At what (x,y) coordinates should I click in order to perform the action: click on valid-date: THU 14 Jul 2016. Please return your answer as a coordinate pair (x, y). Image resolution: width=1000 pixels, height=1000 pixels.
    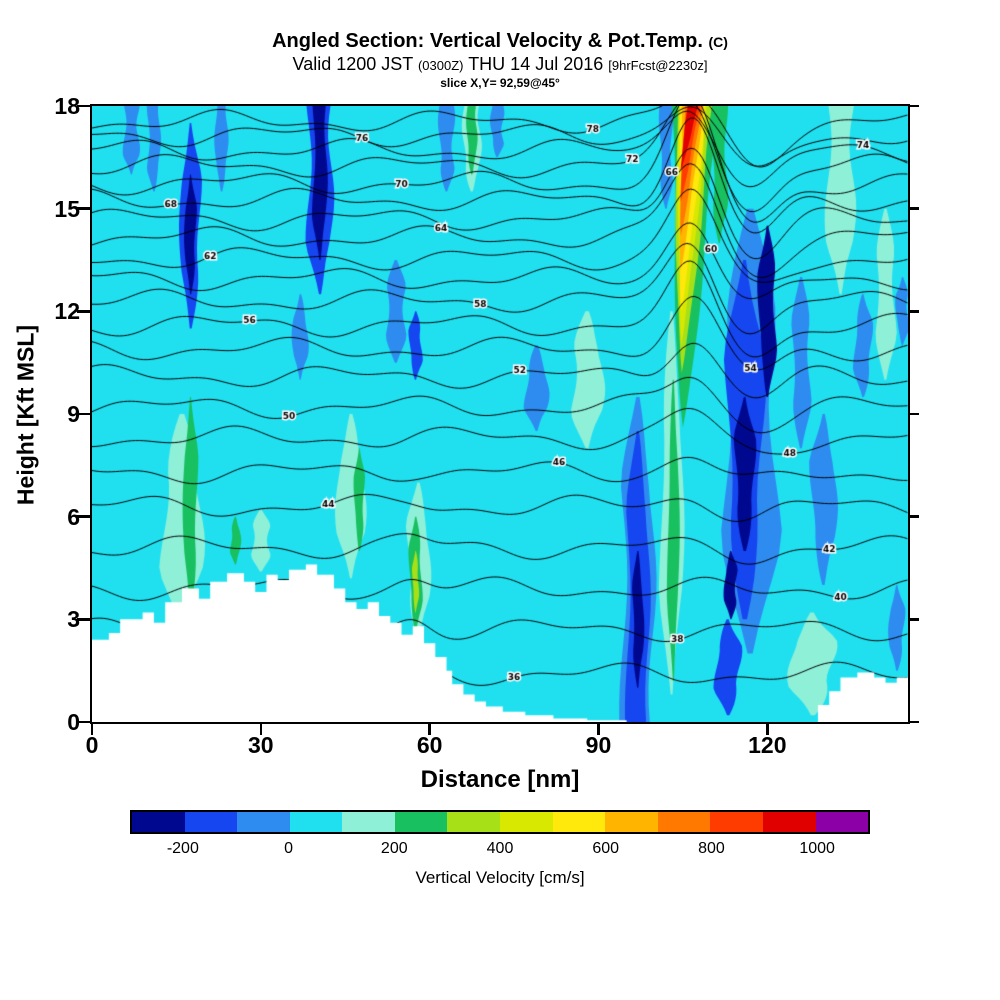
    Looking at the image, I should click on (536, 64).